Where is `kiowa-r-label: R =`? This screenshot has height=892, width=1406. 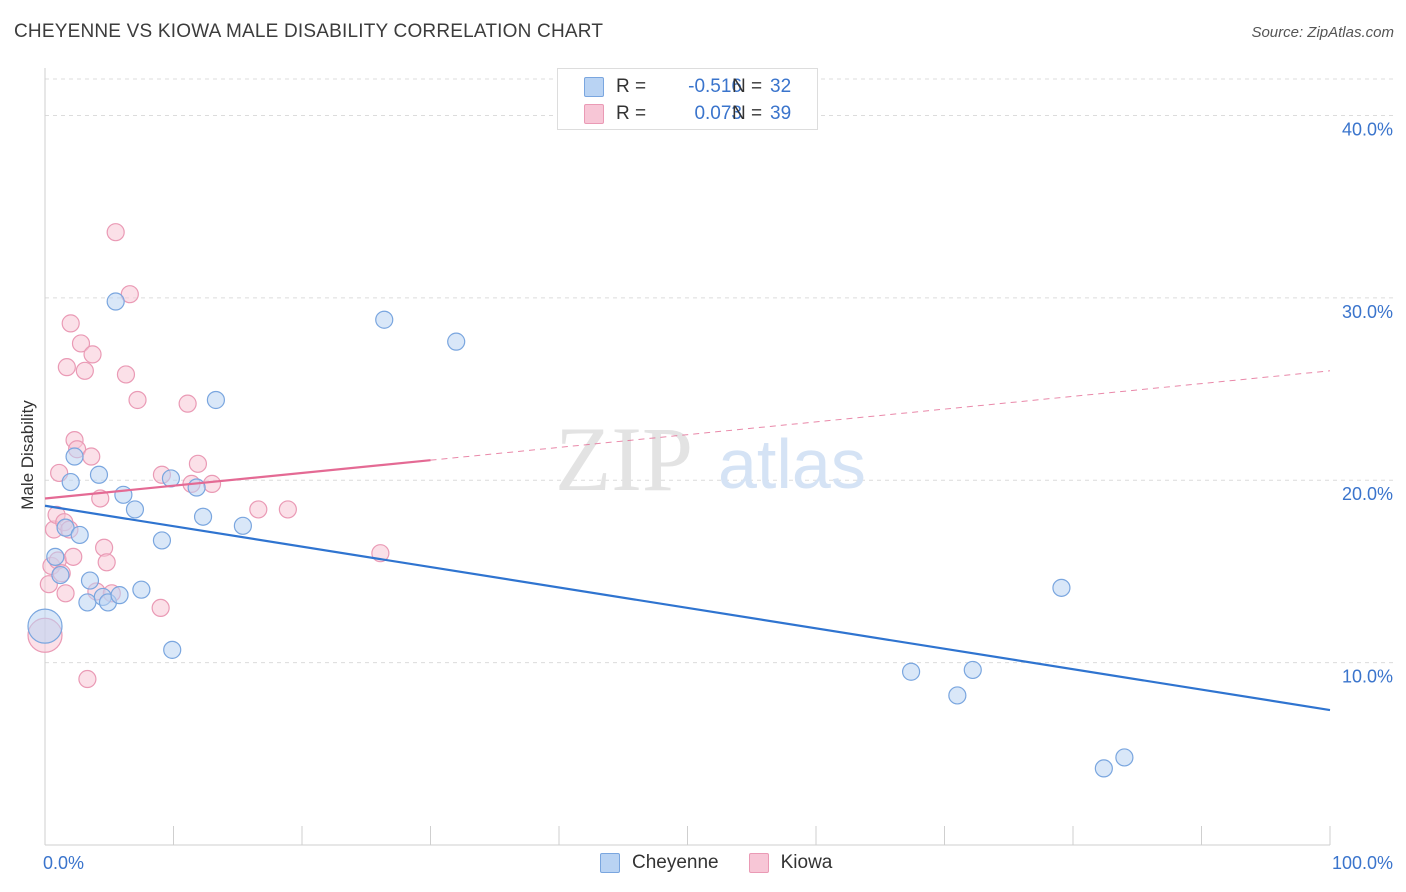
kiowa-r-label: R = is located at coordinates (631, 113).